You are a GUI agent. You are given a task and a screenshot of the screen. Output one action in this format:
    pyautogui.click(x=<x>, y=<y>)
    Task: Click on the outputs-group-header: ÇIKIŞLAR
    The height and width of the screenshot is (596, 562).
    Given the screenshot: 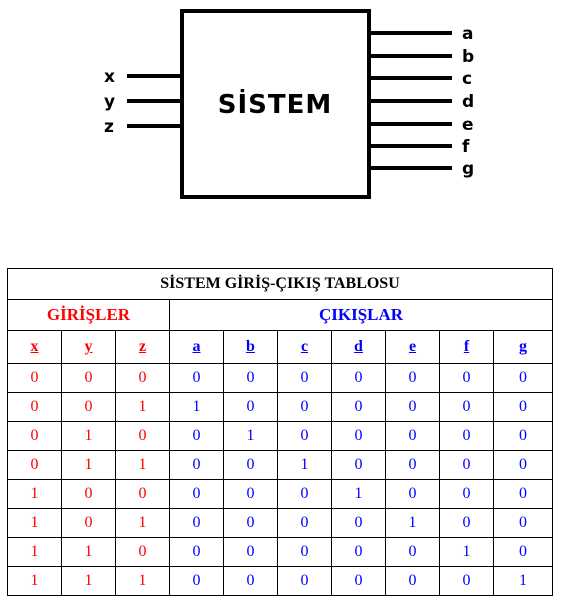 What is the action you would take?
    pyautogui.click(x=361, y=315)
    